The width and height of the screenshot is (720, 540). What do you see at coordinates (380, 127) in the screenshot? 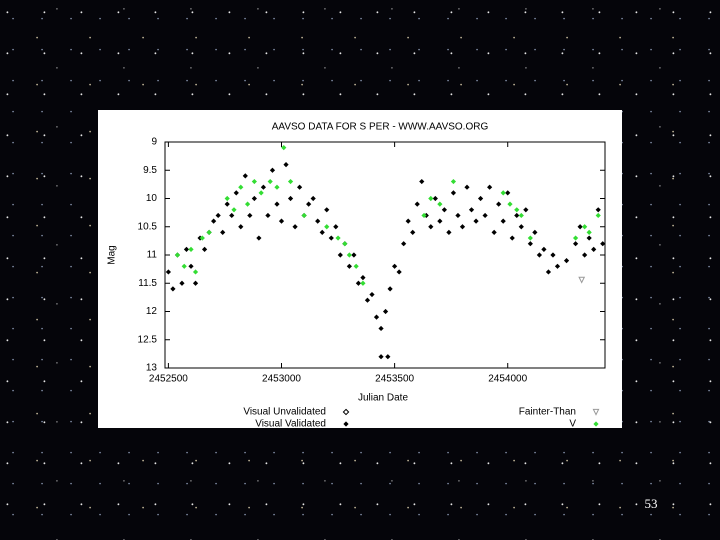
I see `chart-title: AAVSO DATA FOR S PER - WWW.AAVSO.ORG` at bounding box center [380, 127].